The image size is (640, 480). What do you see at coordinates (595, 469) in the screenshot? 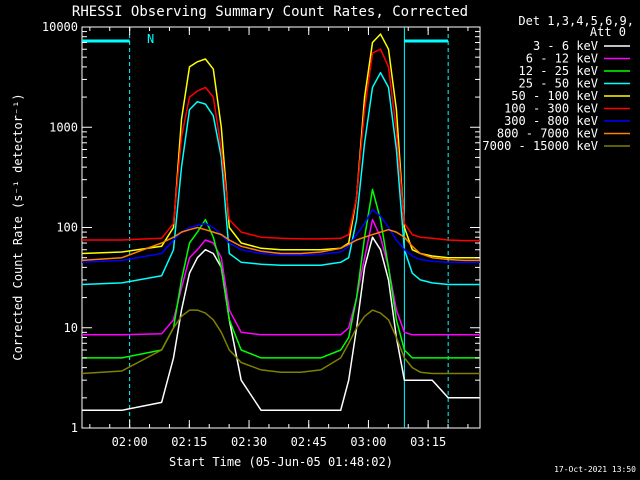
I see `footer-timestamp: 17-Oct-2021 13:50` at bounding box center [595, 469].